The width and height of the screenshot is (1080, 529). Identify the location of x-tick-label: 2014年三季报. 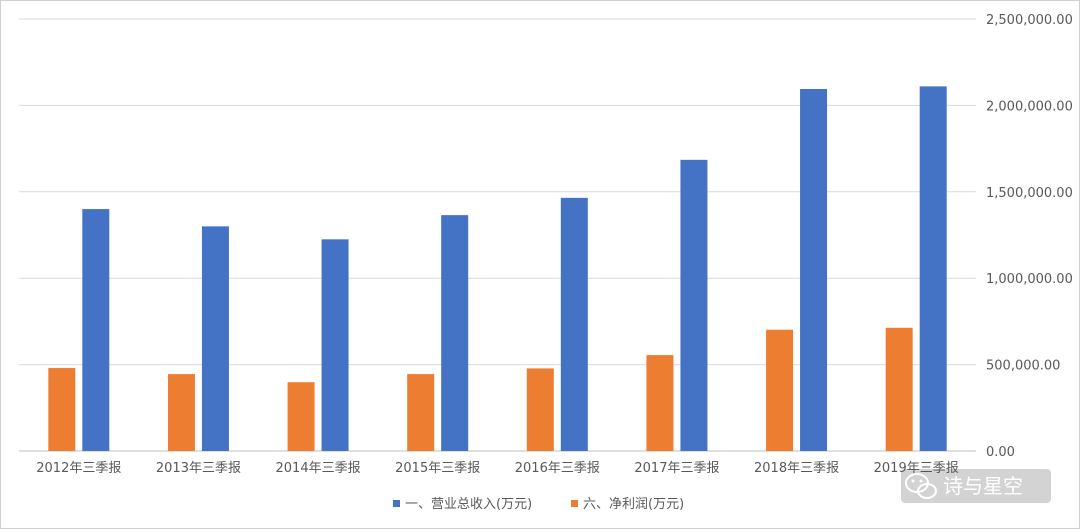
(318, 468).